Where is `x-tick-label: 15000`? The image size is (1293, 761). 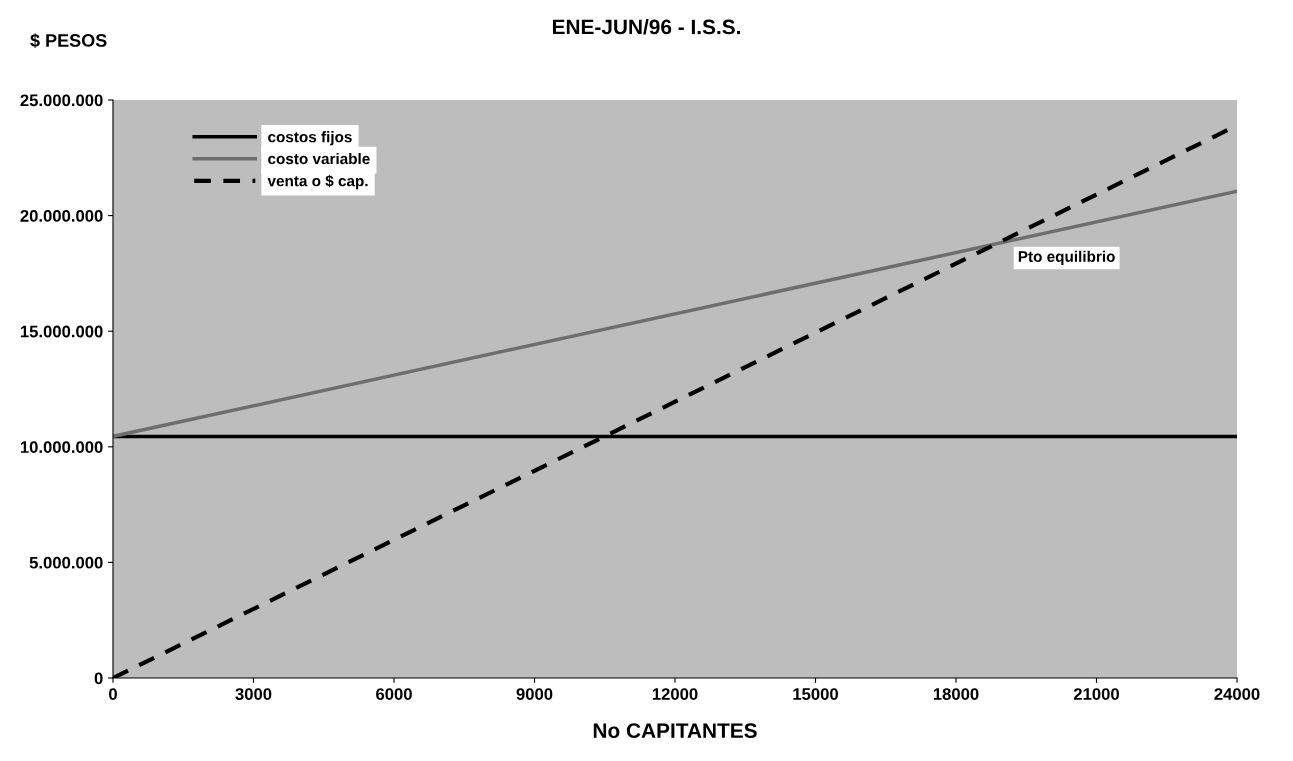
x-tick-label: 15000 is located at coordinates (815, 694).